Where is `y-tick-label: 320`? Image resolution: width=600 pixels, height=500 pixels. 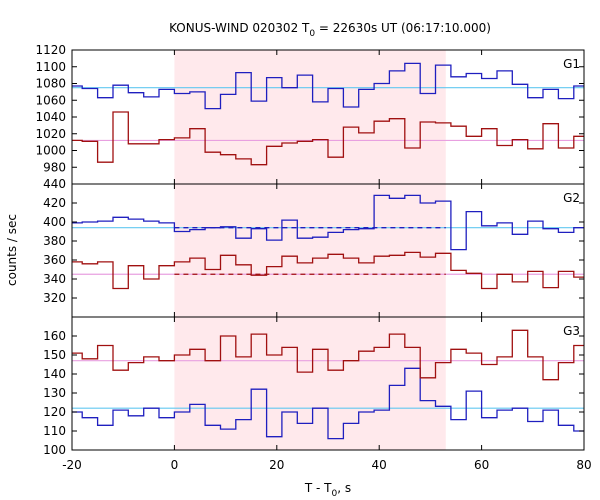
y-tick-label: 320 is located at coordinates (54, 298).